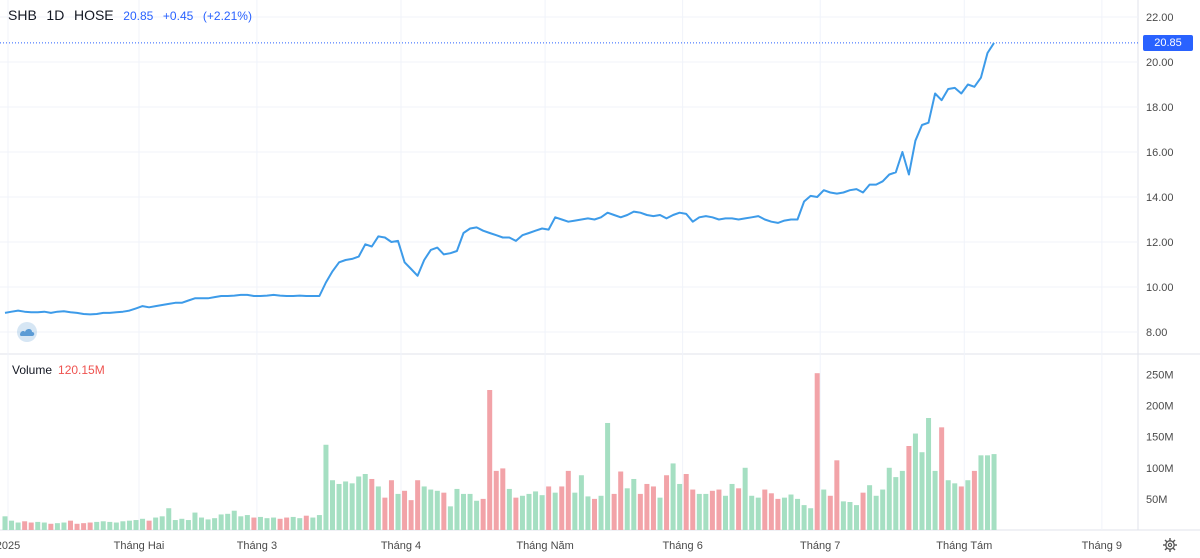 The width and height of the screenshot is (1200, 558). I want to click on gear-icon, so click(1170, 545).